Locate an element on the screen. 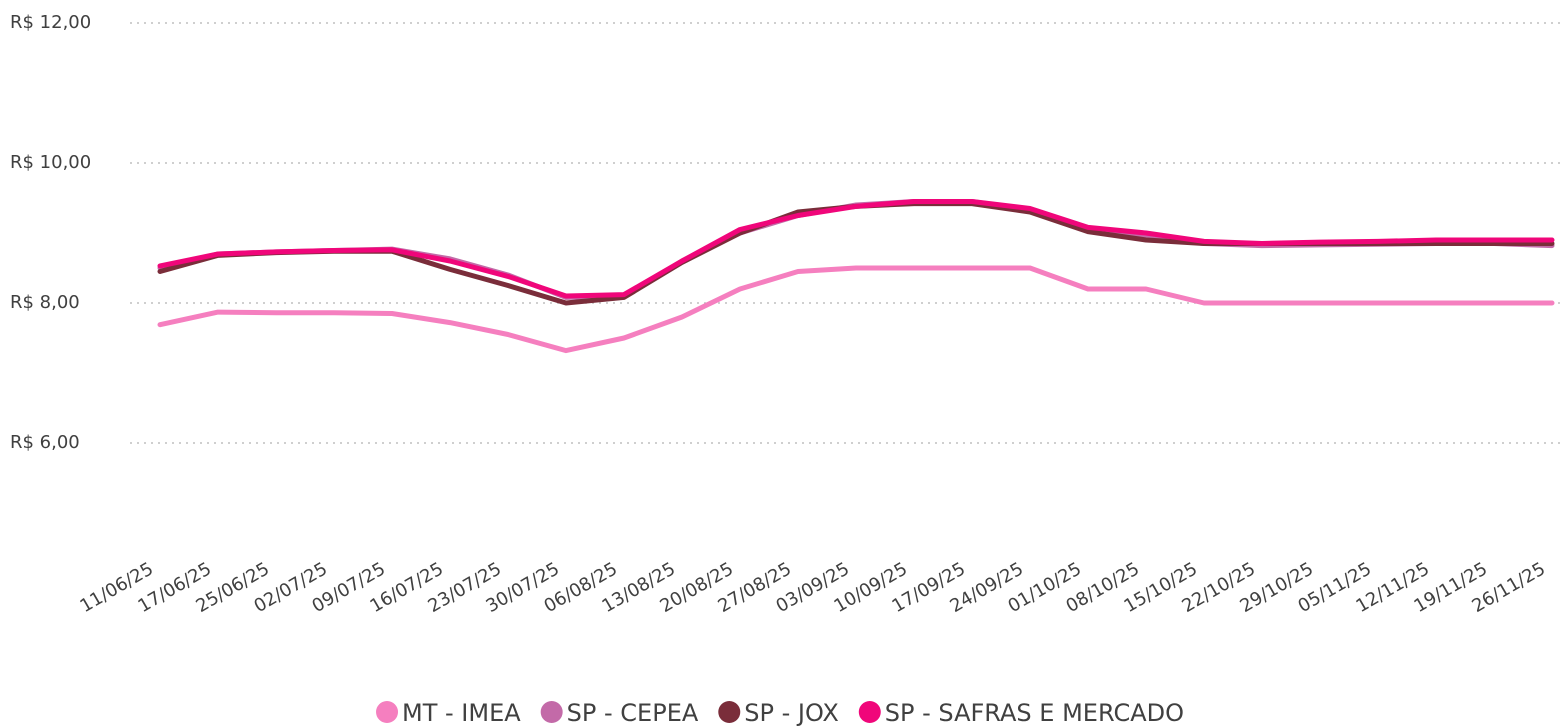 The height and width of the screenshot is (727, 1560). y-tick-label: R$ 12,00 is located at coordinates (50, 22).